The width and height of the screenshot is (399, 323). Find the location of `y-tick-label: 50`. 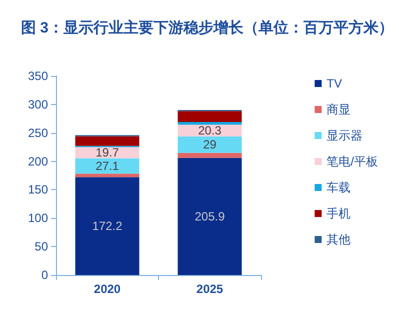

y-tick-label: 50 is located at coordinates (41, 247).